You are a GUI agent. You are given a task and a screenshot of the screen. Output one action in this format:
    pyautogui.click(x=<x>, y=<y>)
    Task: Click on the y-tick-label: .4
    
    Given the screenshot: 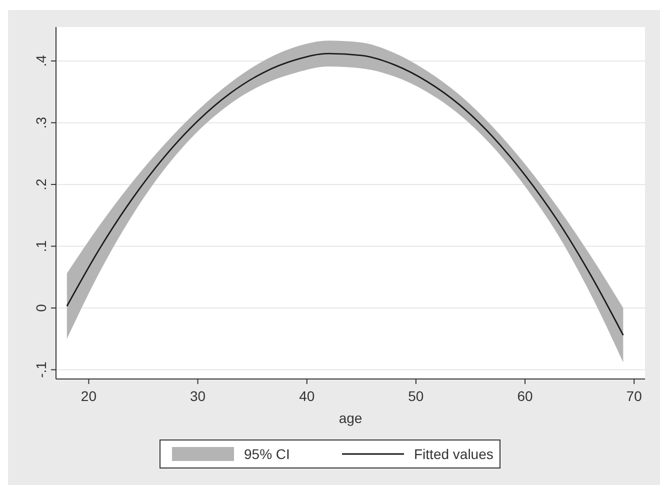 What is the action you would take?
    pyautogui.click(x=41, y=60)
    